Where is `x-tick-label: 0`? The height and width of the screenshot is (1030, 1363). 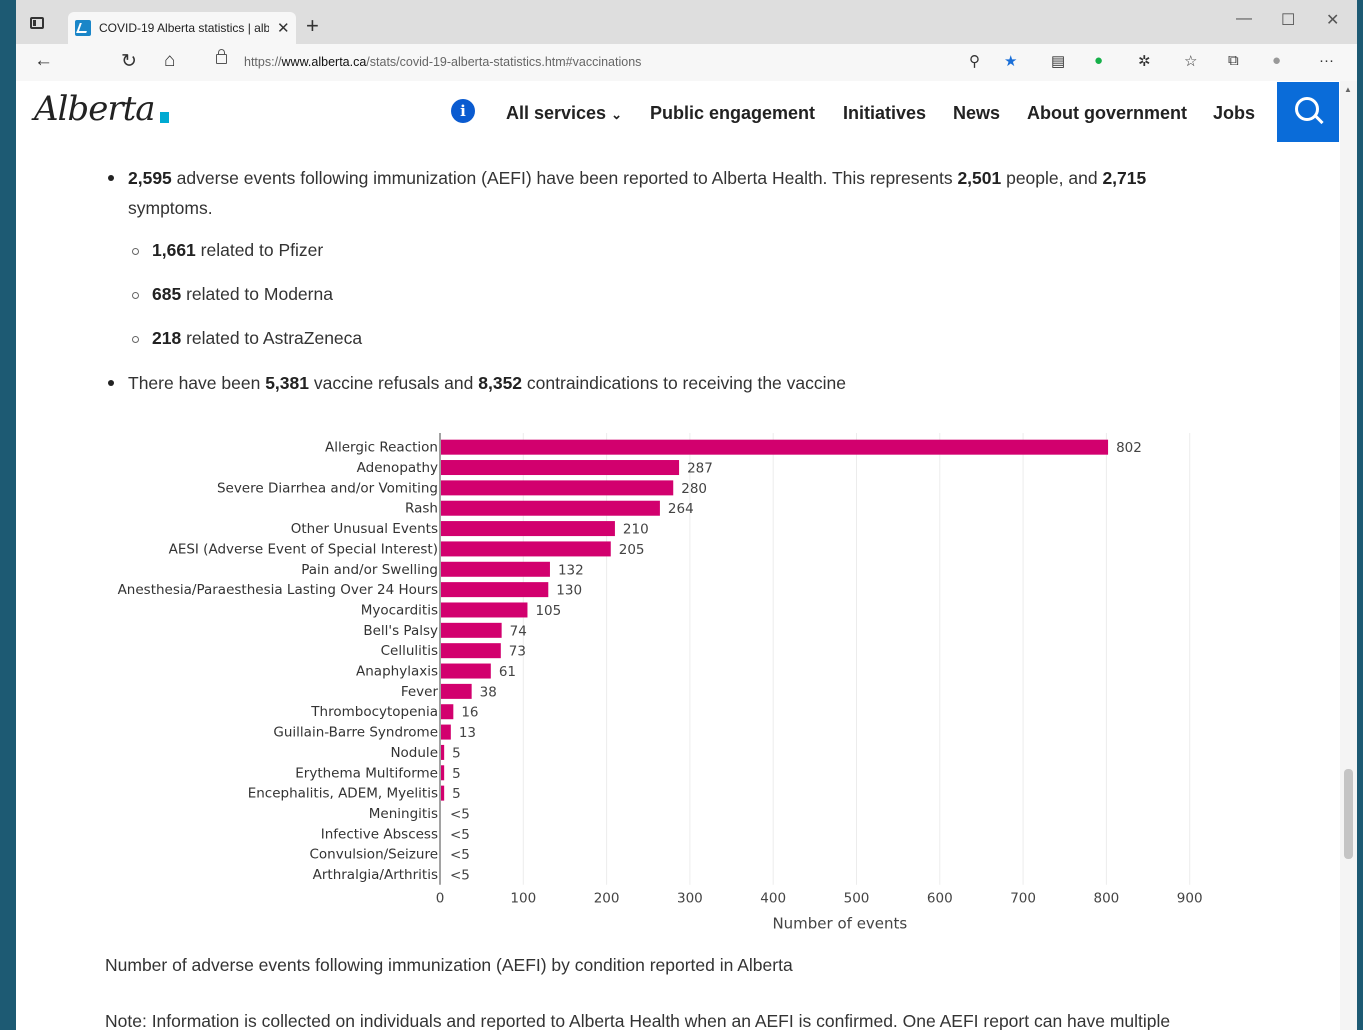 x-tick-label: 0 is located at coordinates (440, 899).